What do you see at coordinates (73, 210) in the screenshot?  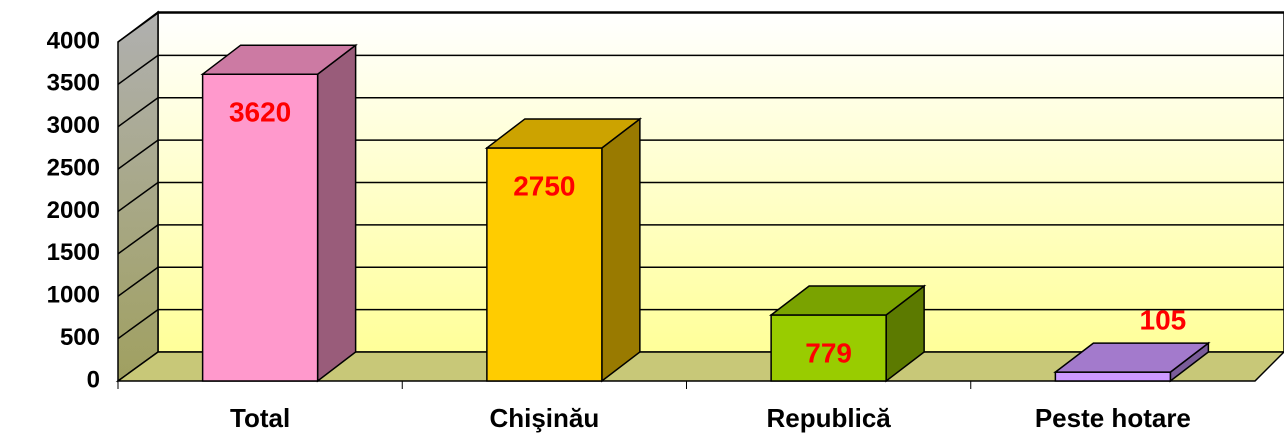 I see `y-tick-label: 2000` at bounding box center [73, 210].